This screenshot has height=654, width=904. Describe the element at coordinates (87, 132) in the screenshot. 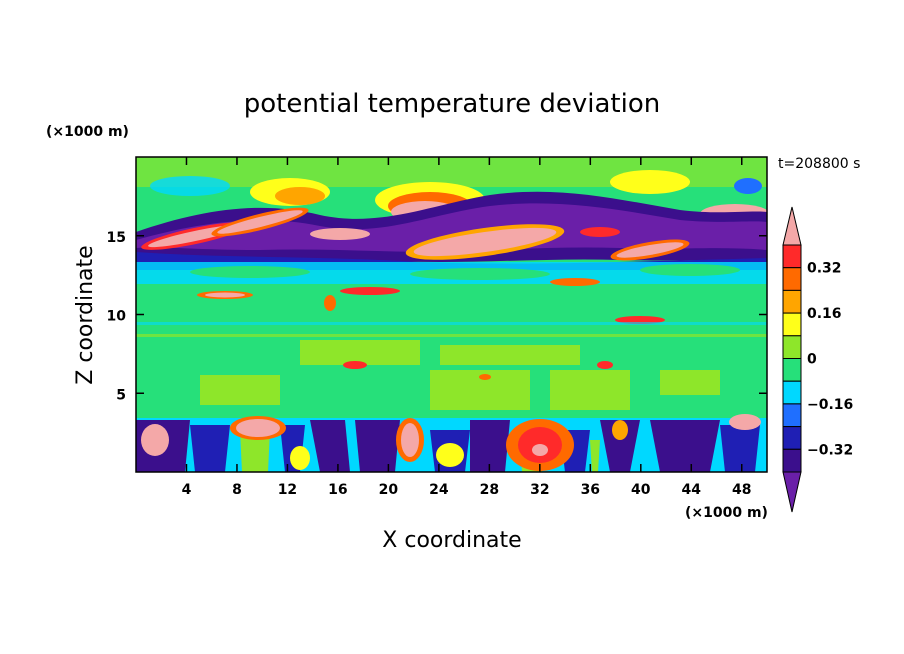

I see `y-unit-label: (×1000 m)` at that location.